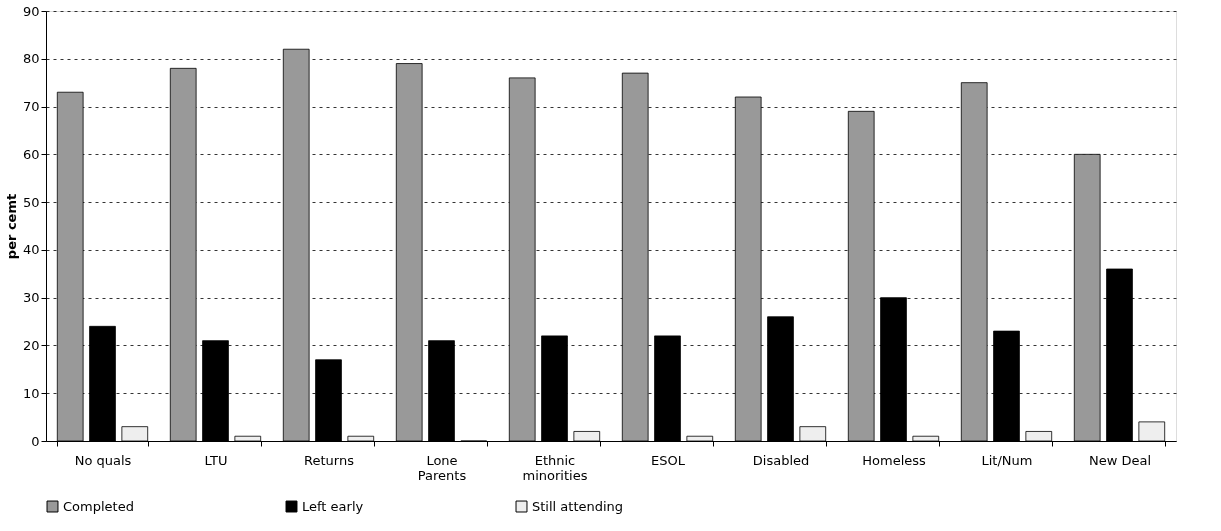 This screenshot has width=1221, height=531. What do you see at coordinates (31, 59) in the screenshot?
I see `y-tick-label: 80` at bounding box center [31, 59].